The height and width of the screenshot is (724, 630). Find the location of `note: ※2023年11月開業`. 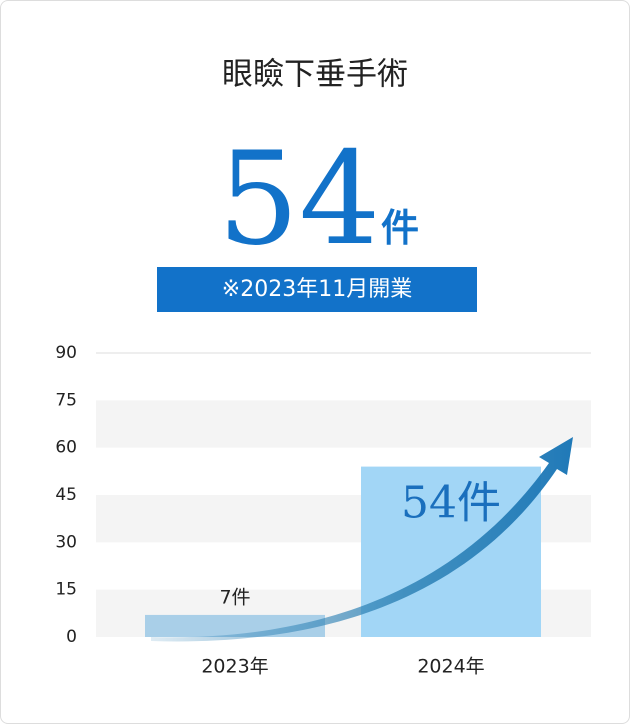

note: ※2023年11月開業 is located at coordinates (317, 289).